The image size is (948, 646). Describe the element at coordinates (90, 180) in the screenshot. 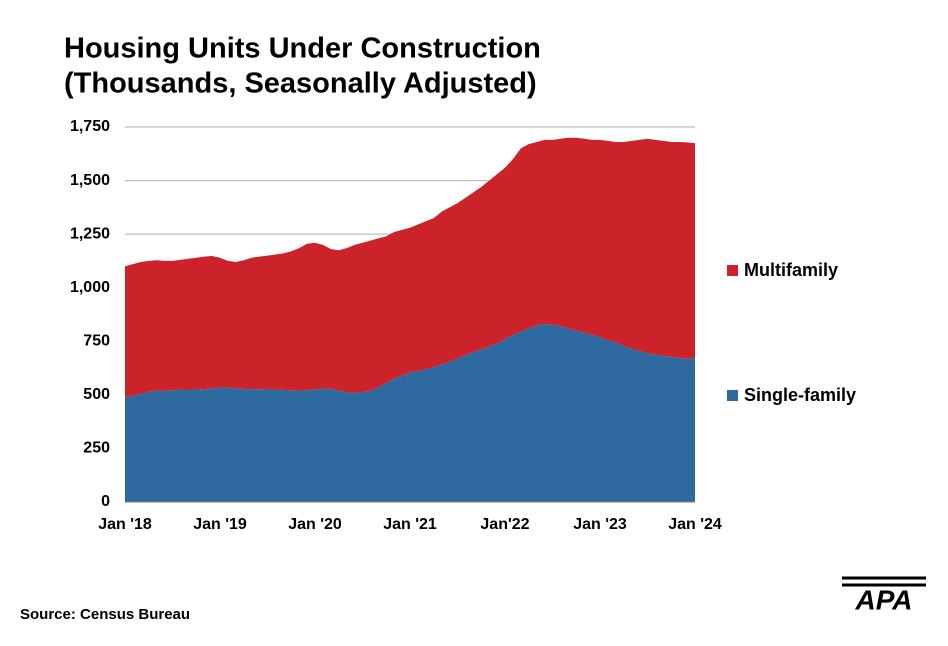

I see `y-tick-label: 1,500` at that location.